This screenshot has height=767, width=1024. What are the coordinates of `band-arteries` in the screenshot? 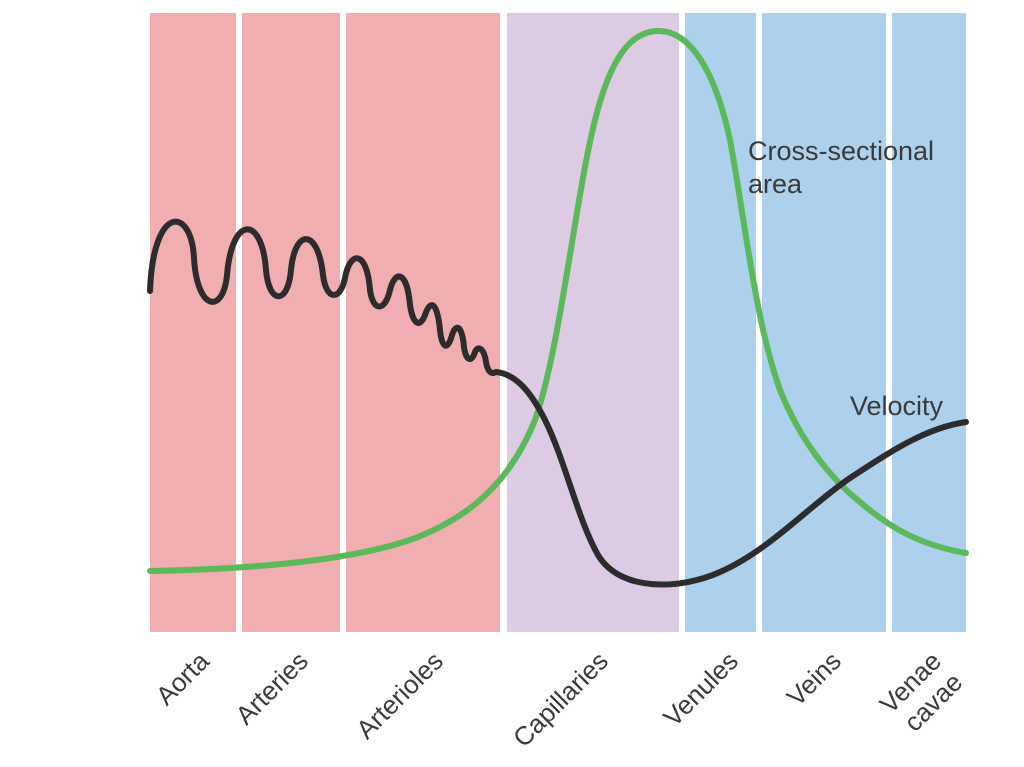 It's located at (291, 322).